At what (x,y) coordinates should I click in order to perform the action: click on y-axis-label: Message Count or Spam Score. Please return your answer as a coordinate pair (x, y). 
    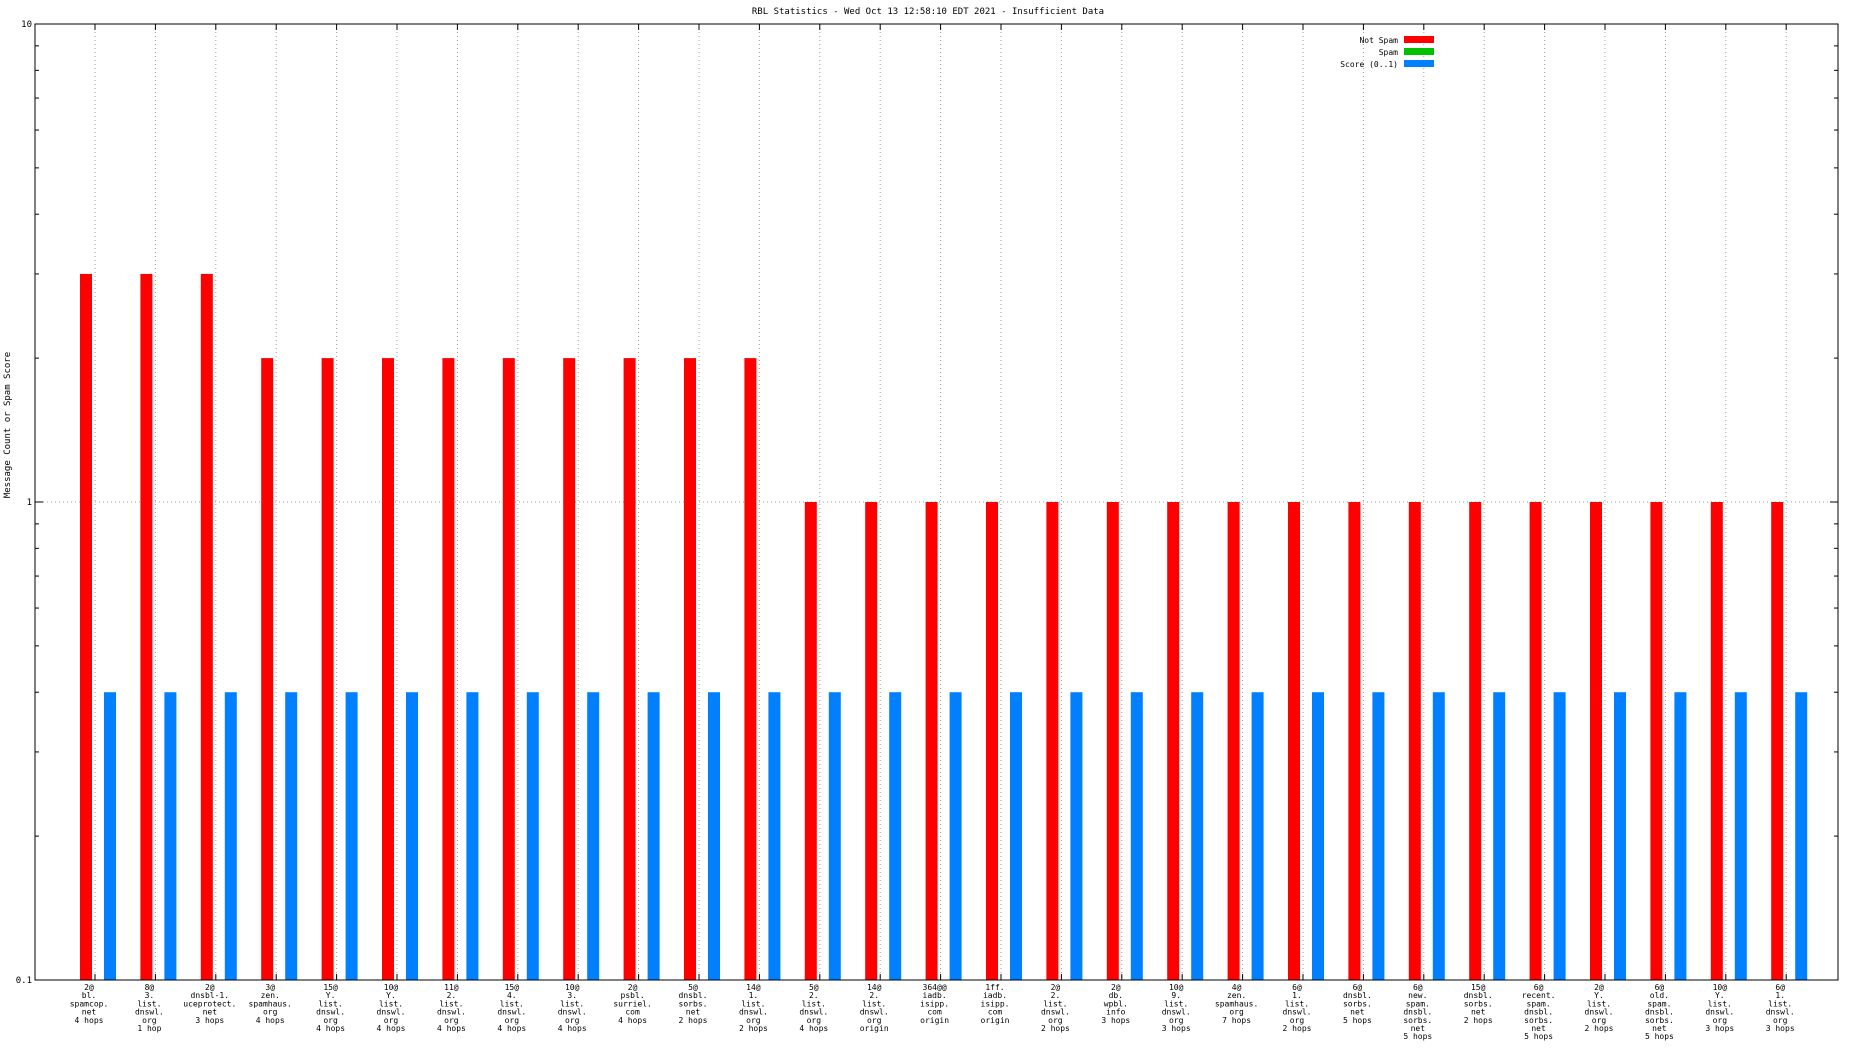
    Looking at the image, I should click on (8, 425).